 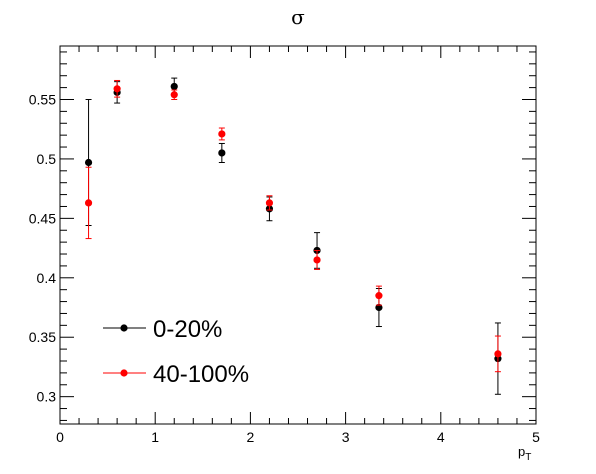 I want to click on legend: 0-20% 40-100%, so click(x=176, y=352).